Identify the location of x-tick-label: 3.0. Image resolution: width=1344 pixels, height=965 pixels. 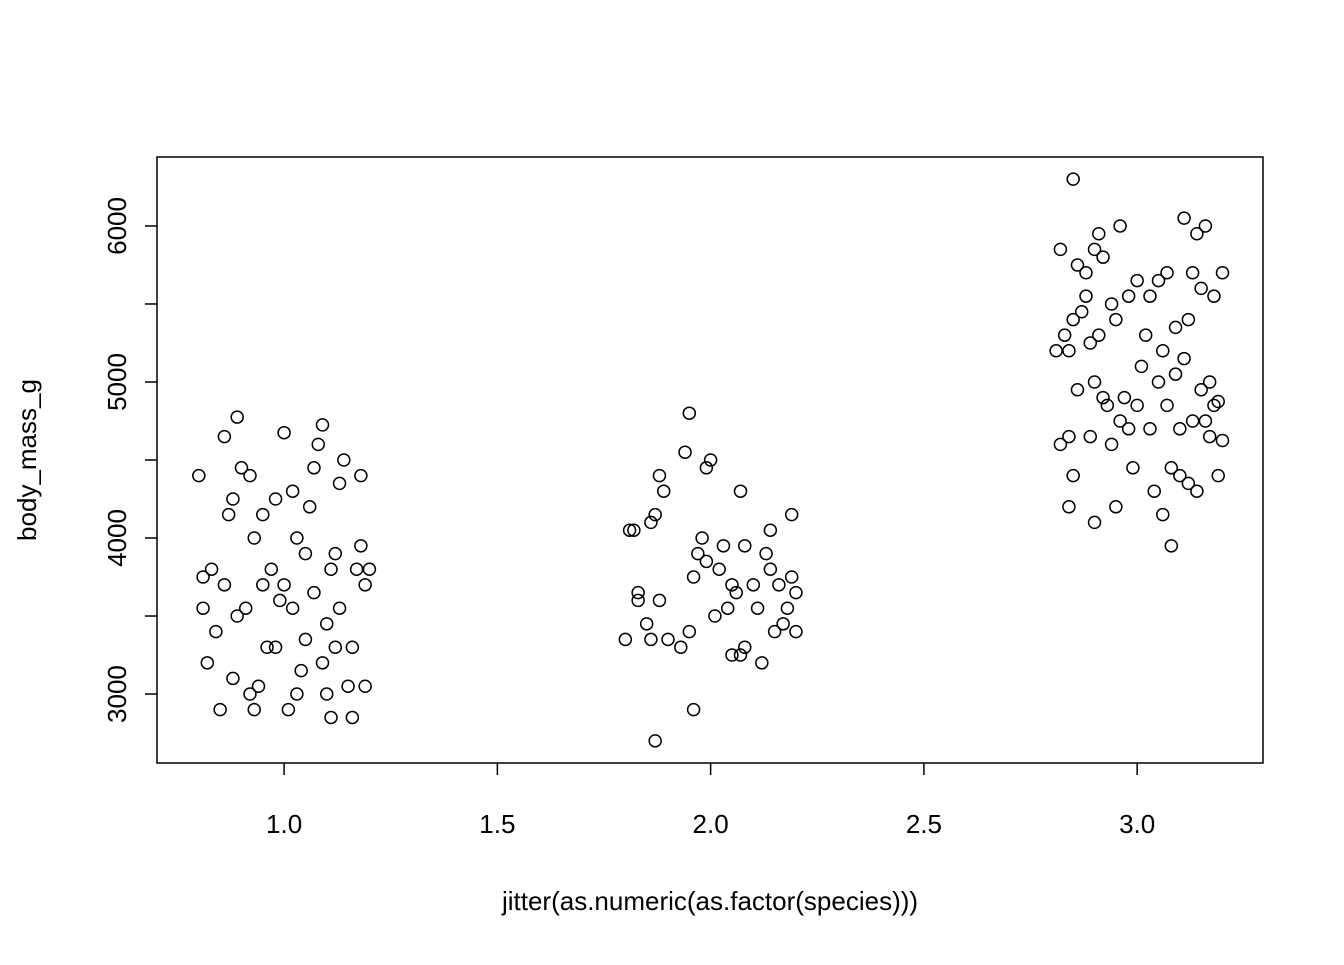
(1137, 824).